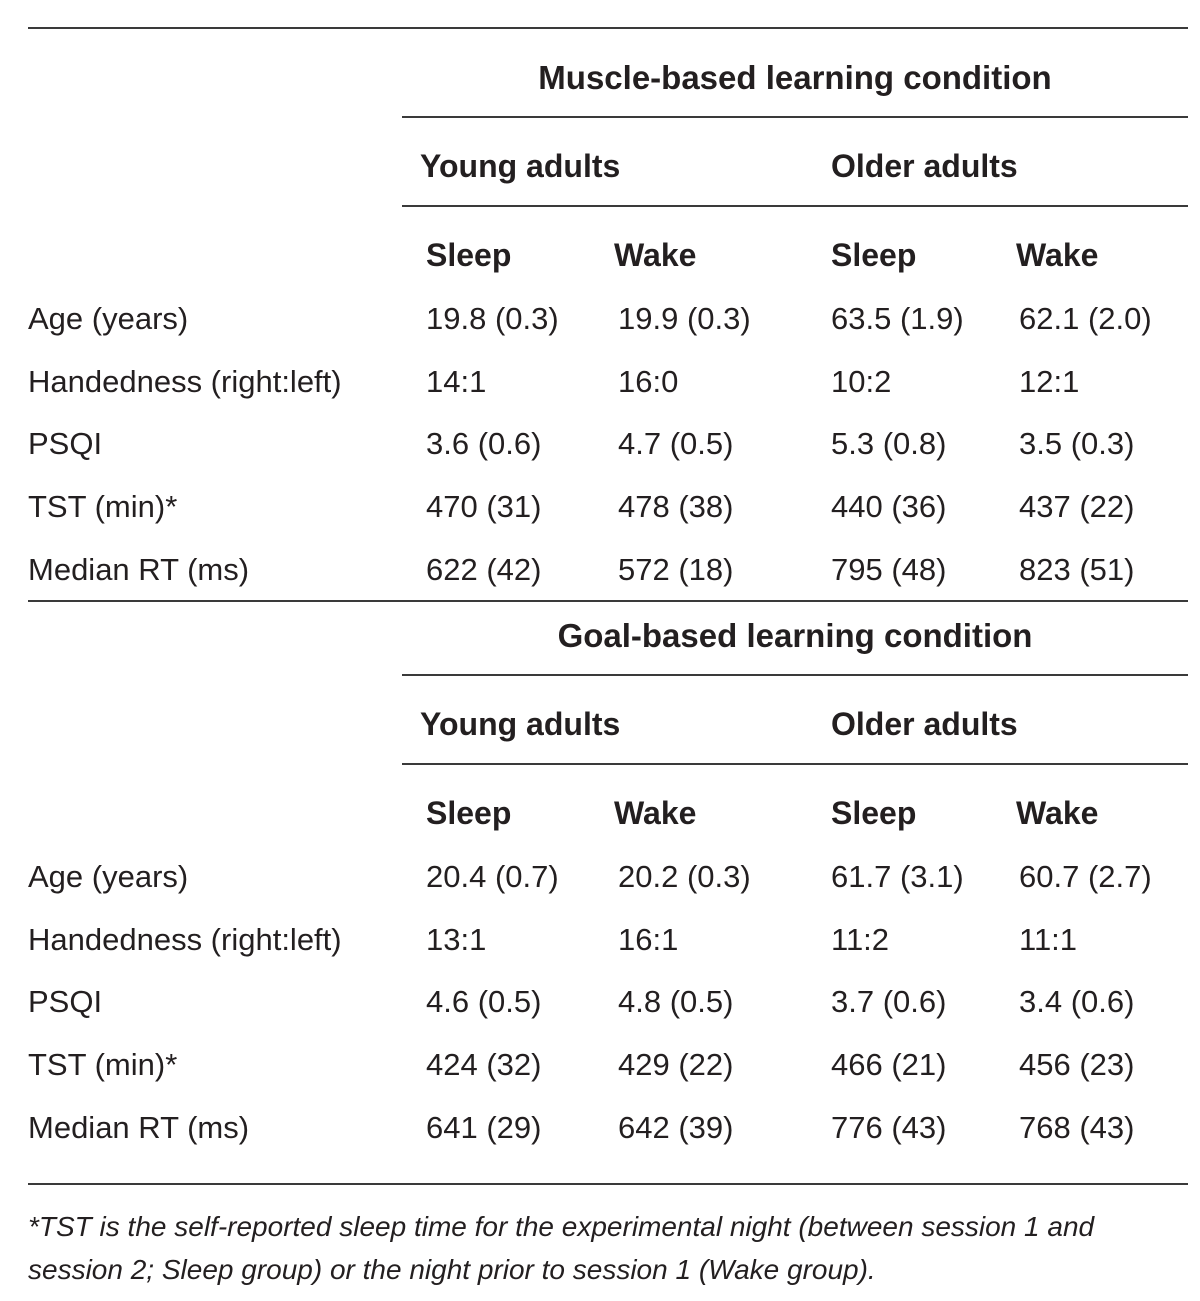  What do you see at coordinates (888, 443) in the screenshot?
I see `table-cell: 5.3 (0.8)` at bounding box center [888, 443].